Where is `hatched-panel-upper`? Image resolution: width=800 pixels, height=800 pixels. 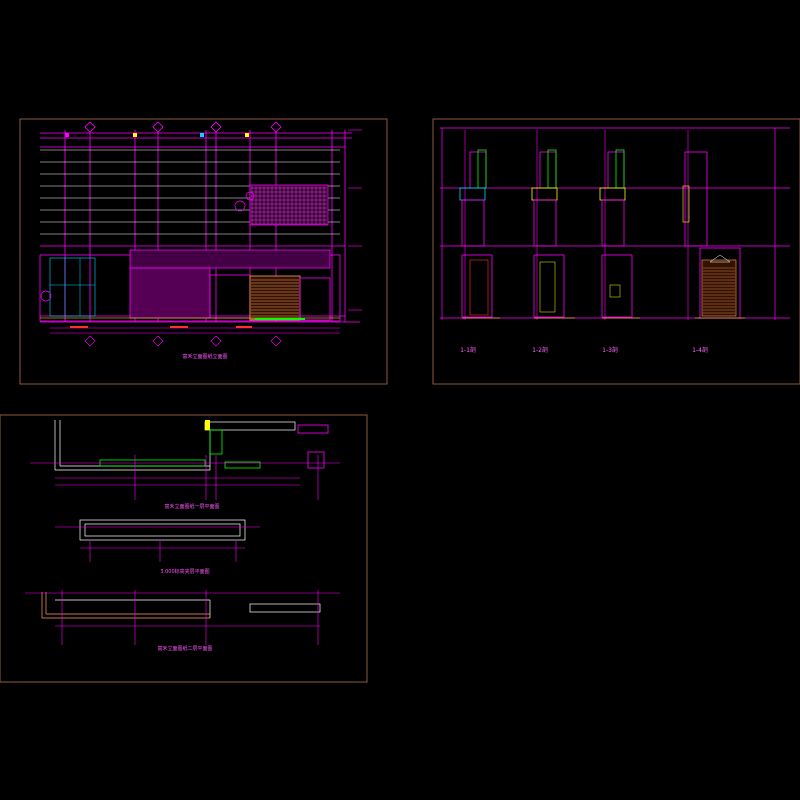
hatched-panel-upper is located at coordinates (289, 205).